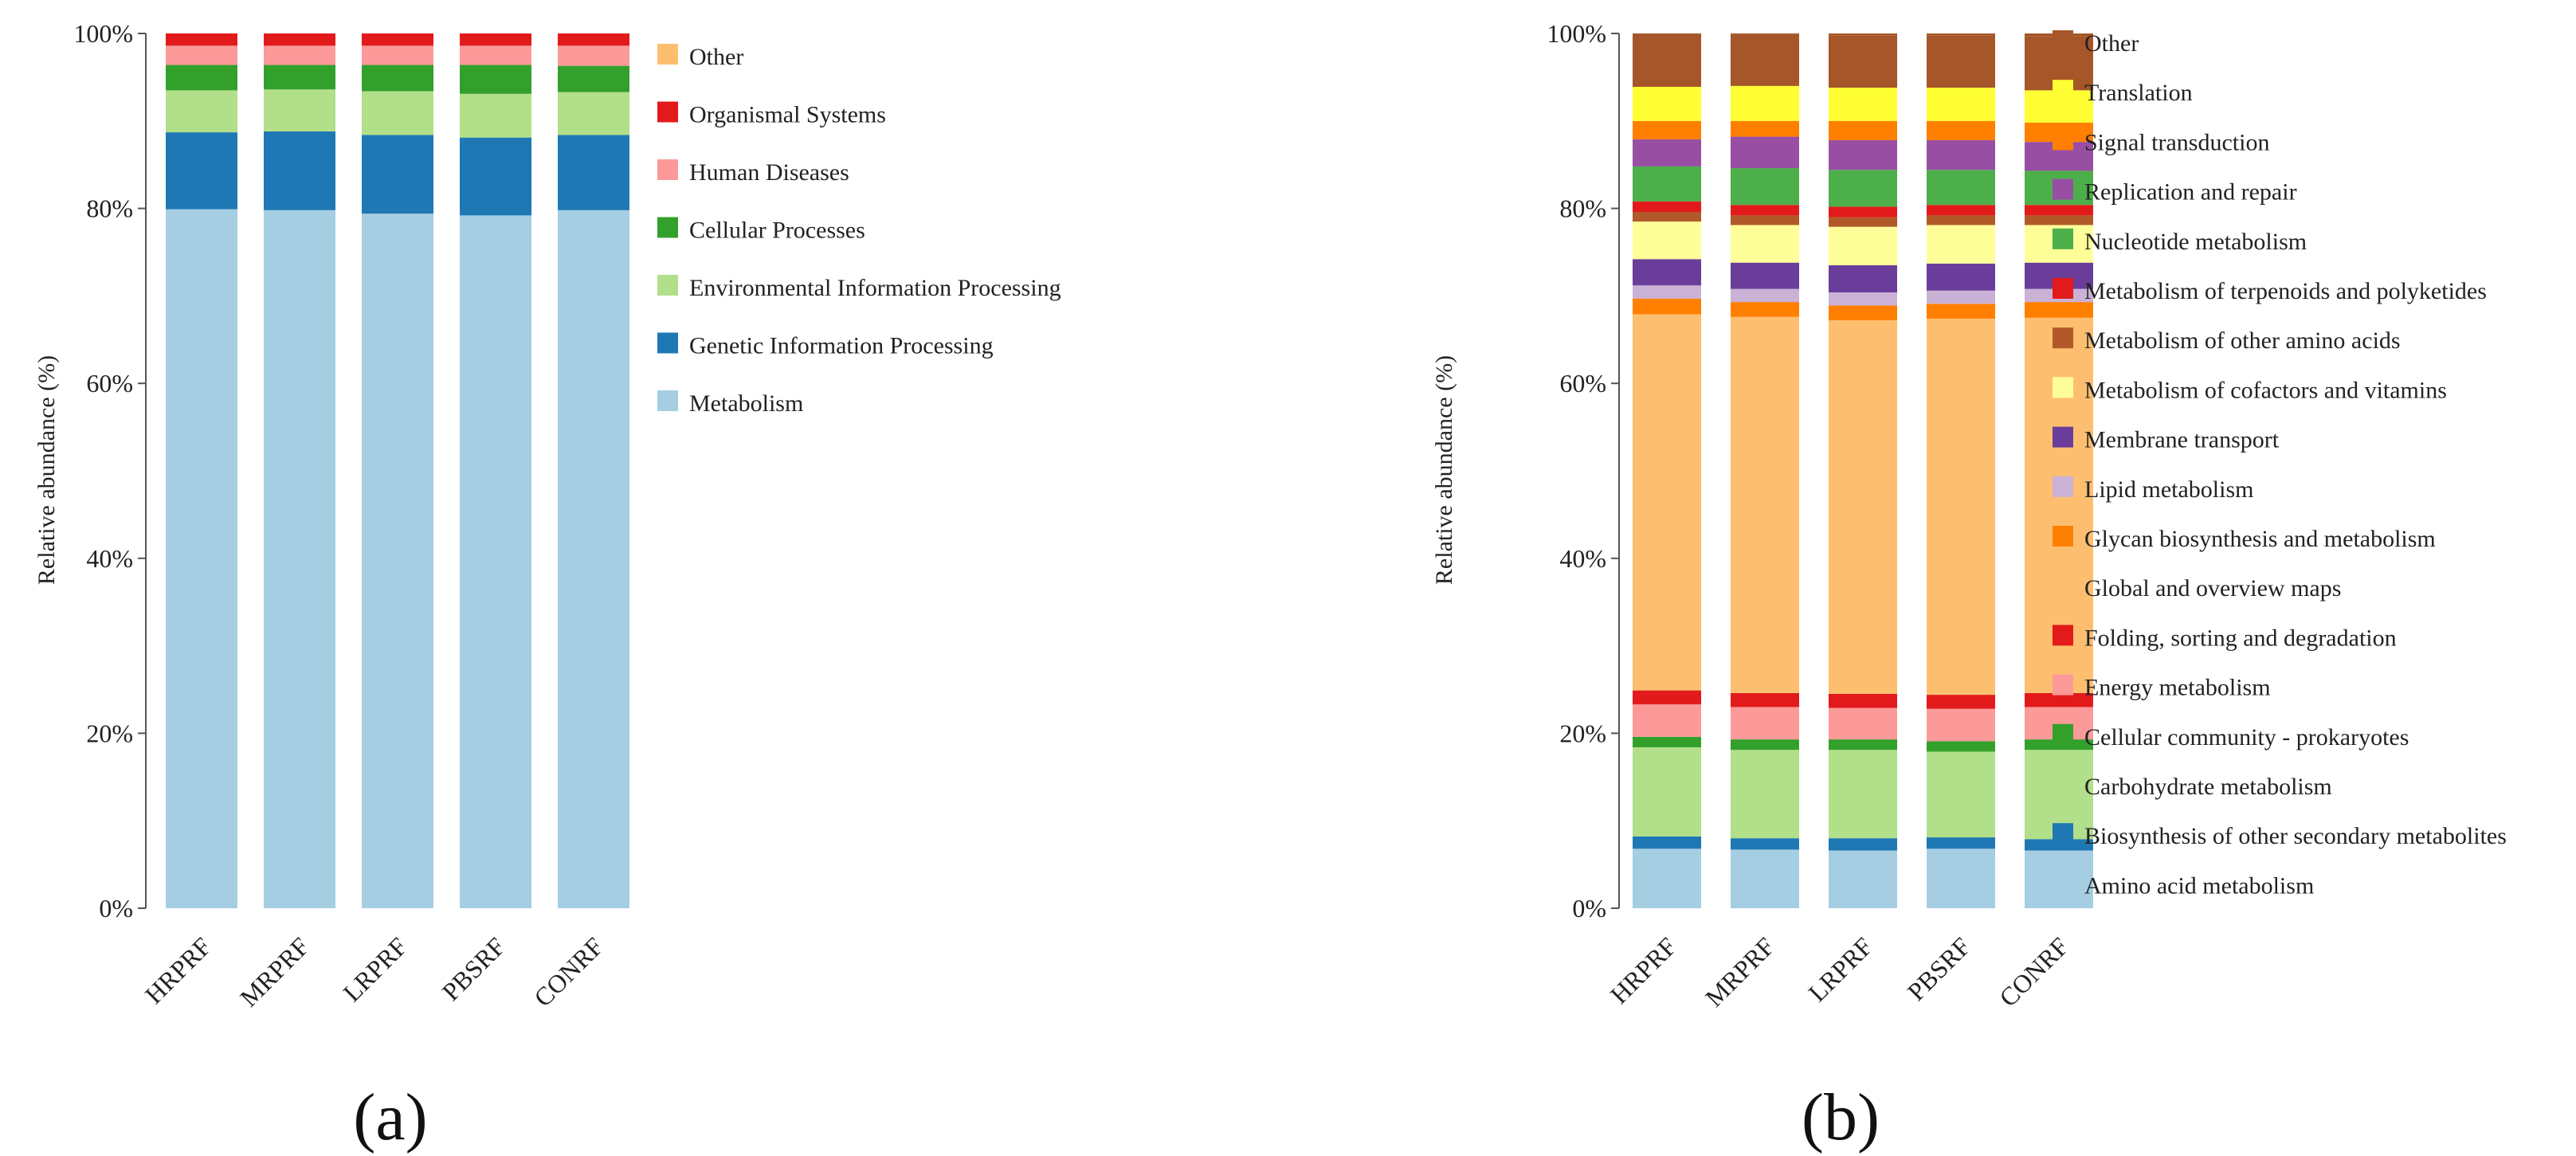  I want to click on y-tick-label: 0%, so click(116, 908).